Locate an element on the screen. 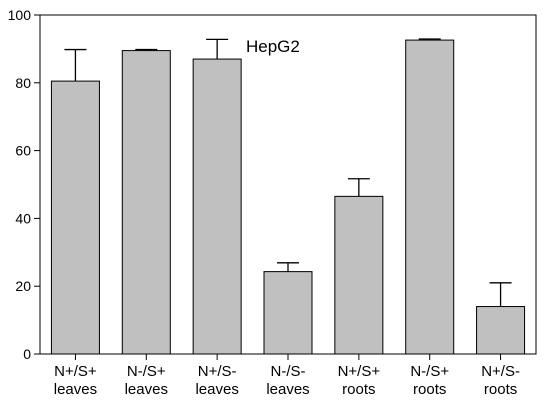 This screenshot has width=543, height=416. y-axis: 0 20 40 60 80 100 is located at coordinates (24, 184).